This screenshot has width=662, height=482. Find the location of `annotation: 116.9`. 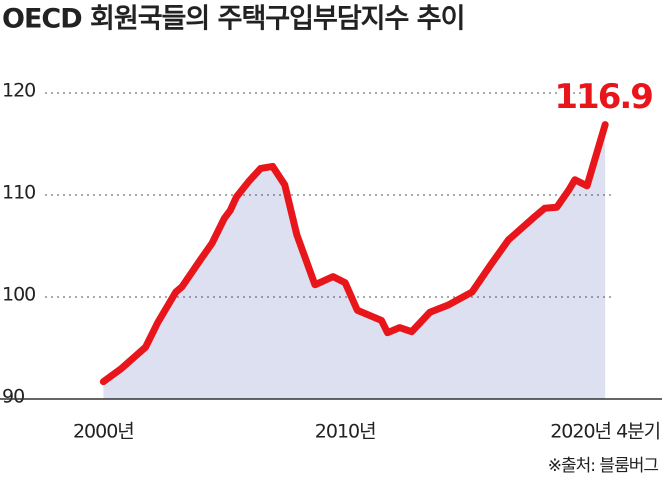

annotation: 116.9 is located at coordinates (603, 97).